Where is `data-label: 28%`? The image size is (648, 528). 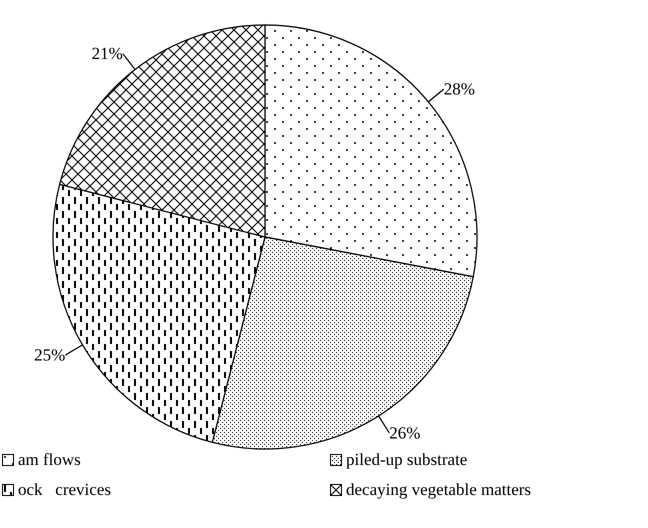 data-label: 28% is located at coordinates (459, 89).